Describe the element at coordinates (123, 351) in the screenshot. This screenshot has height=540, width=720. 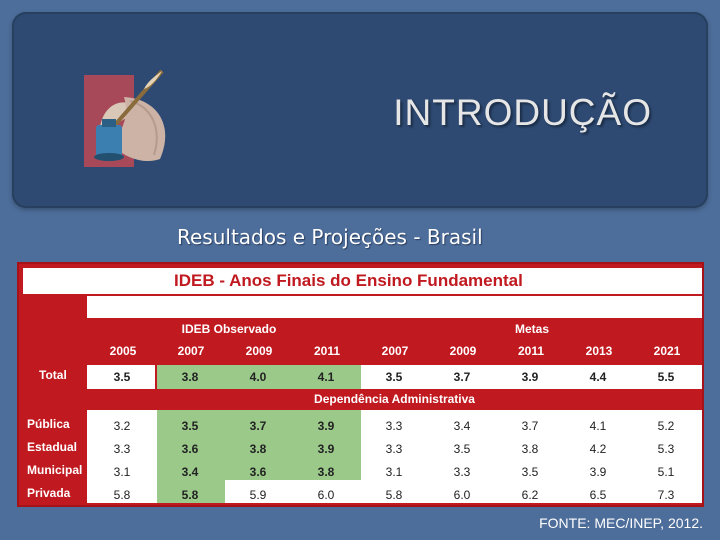
I see `year-header: 2005` at that location.